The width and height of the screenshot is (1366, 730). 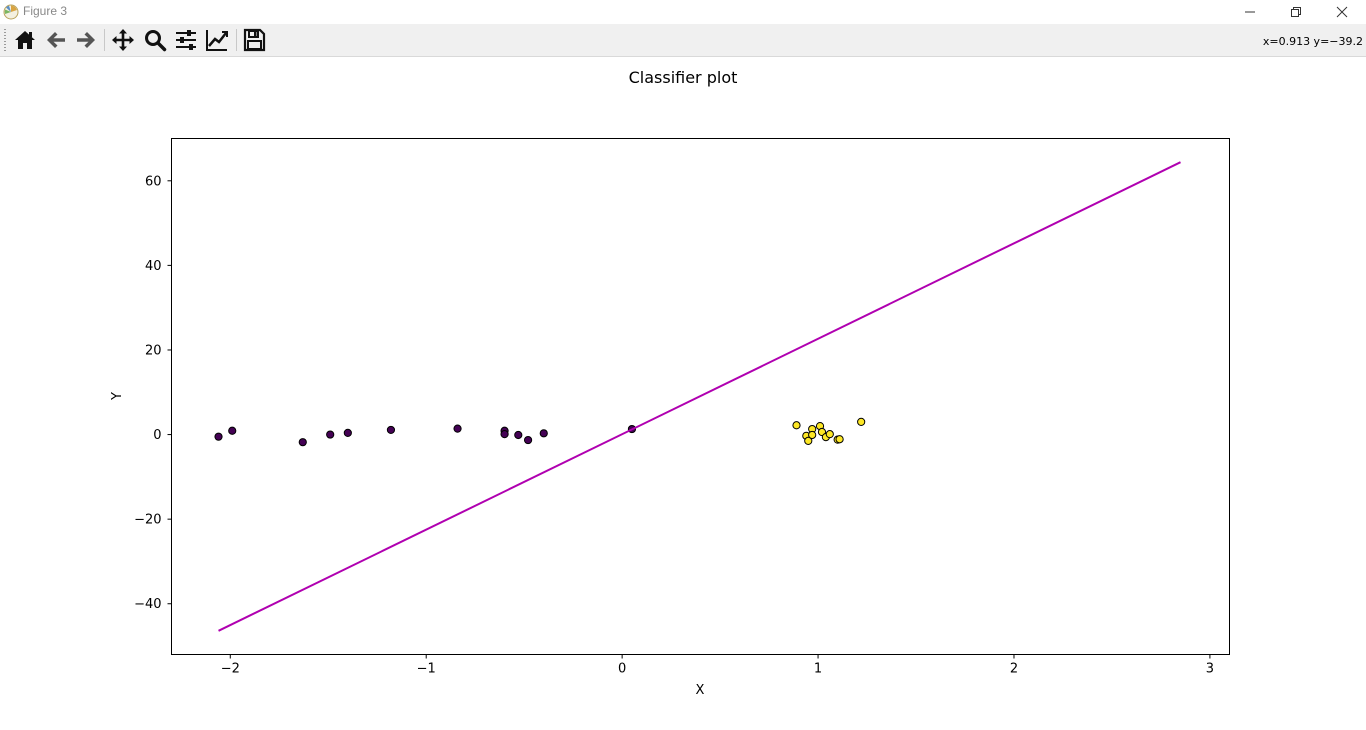 I want to click on x-tick-label: −1, so click(x=426, y=669).